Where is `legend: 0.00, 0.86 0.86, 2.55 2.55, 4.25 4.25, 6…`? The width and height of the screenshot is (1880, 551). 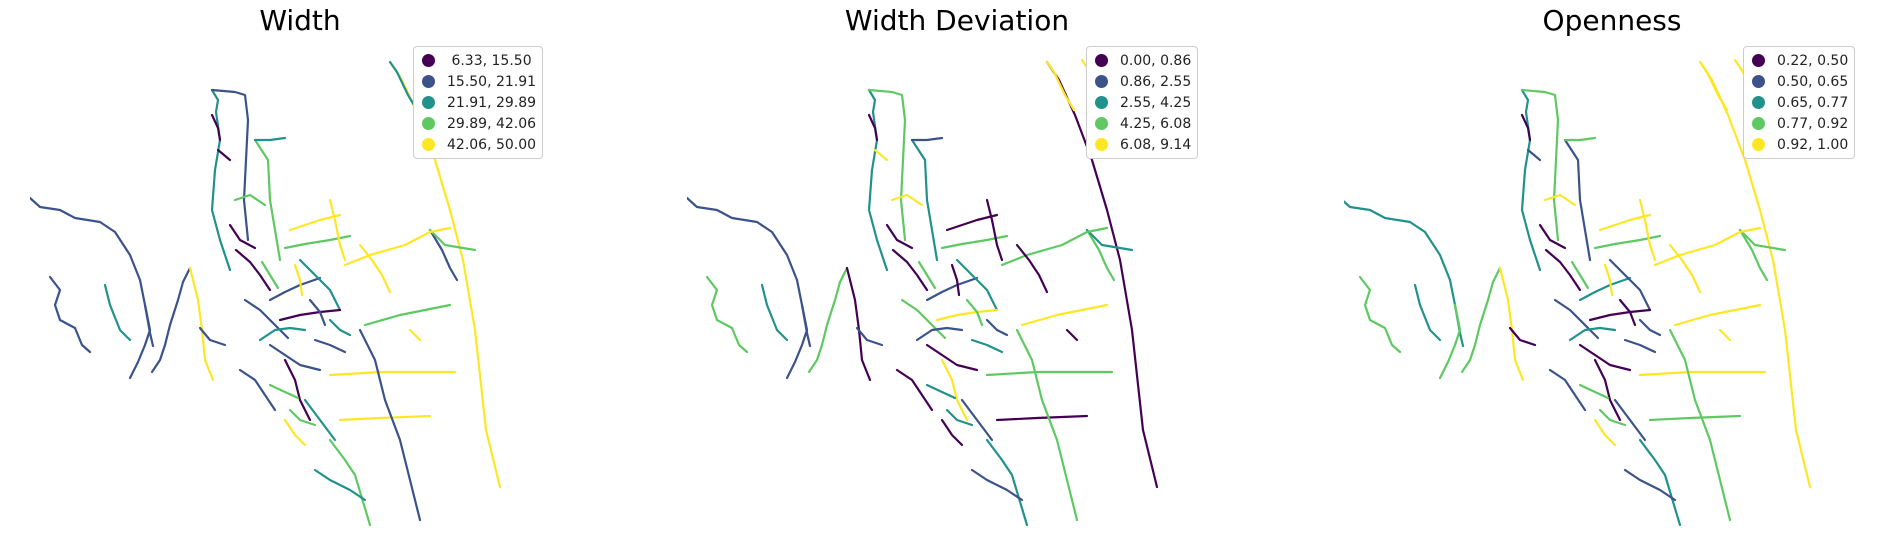 legend: 0.00, 0.86 0.86, 2.55 2.55, 4.25 4.25, 6… is located at coordinates (1142, 102).